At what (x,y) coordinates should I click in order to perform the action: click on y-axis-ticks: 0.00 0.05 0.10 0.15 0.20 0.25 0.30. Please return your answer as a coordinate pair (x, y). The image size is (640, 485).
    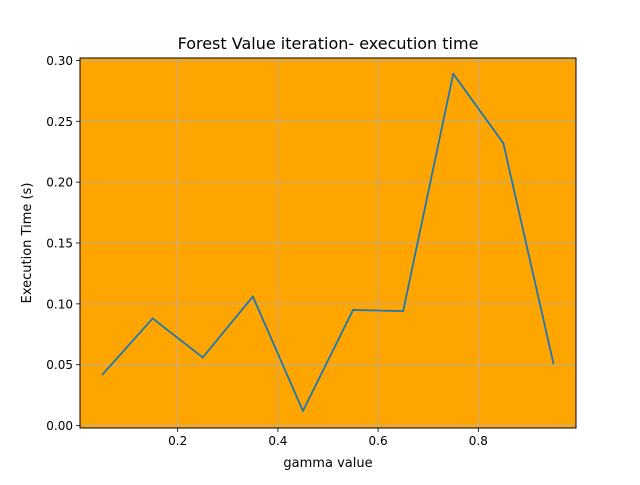
    Looking at the image, I should click on (63, 243).